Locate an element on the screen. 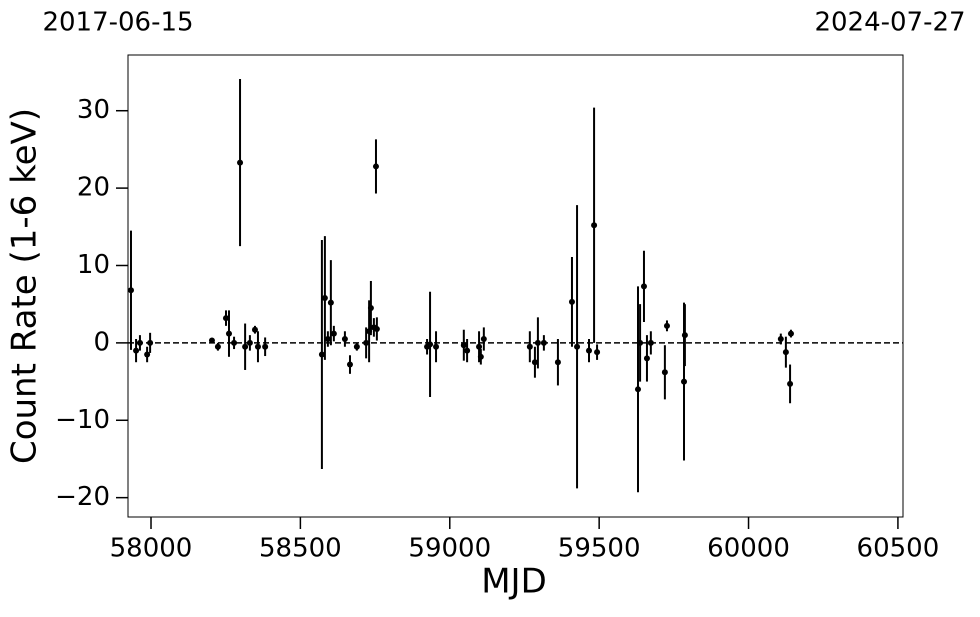 The height and width of the screenshot is (617, 980). y-tick-label: 0 is located at coordinates (101, 342).